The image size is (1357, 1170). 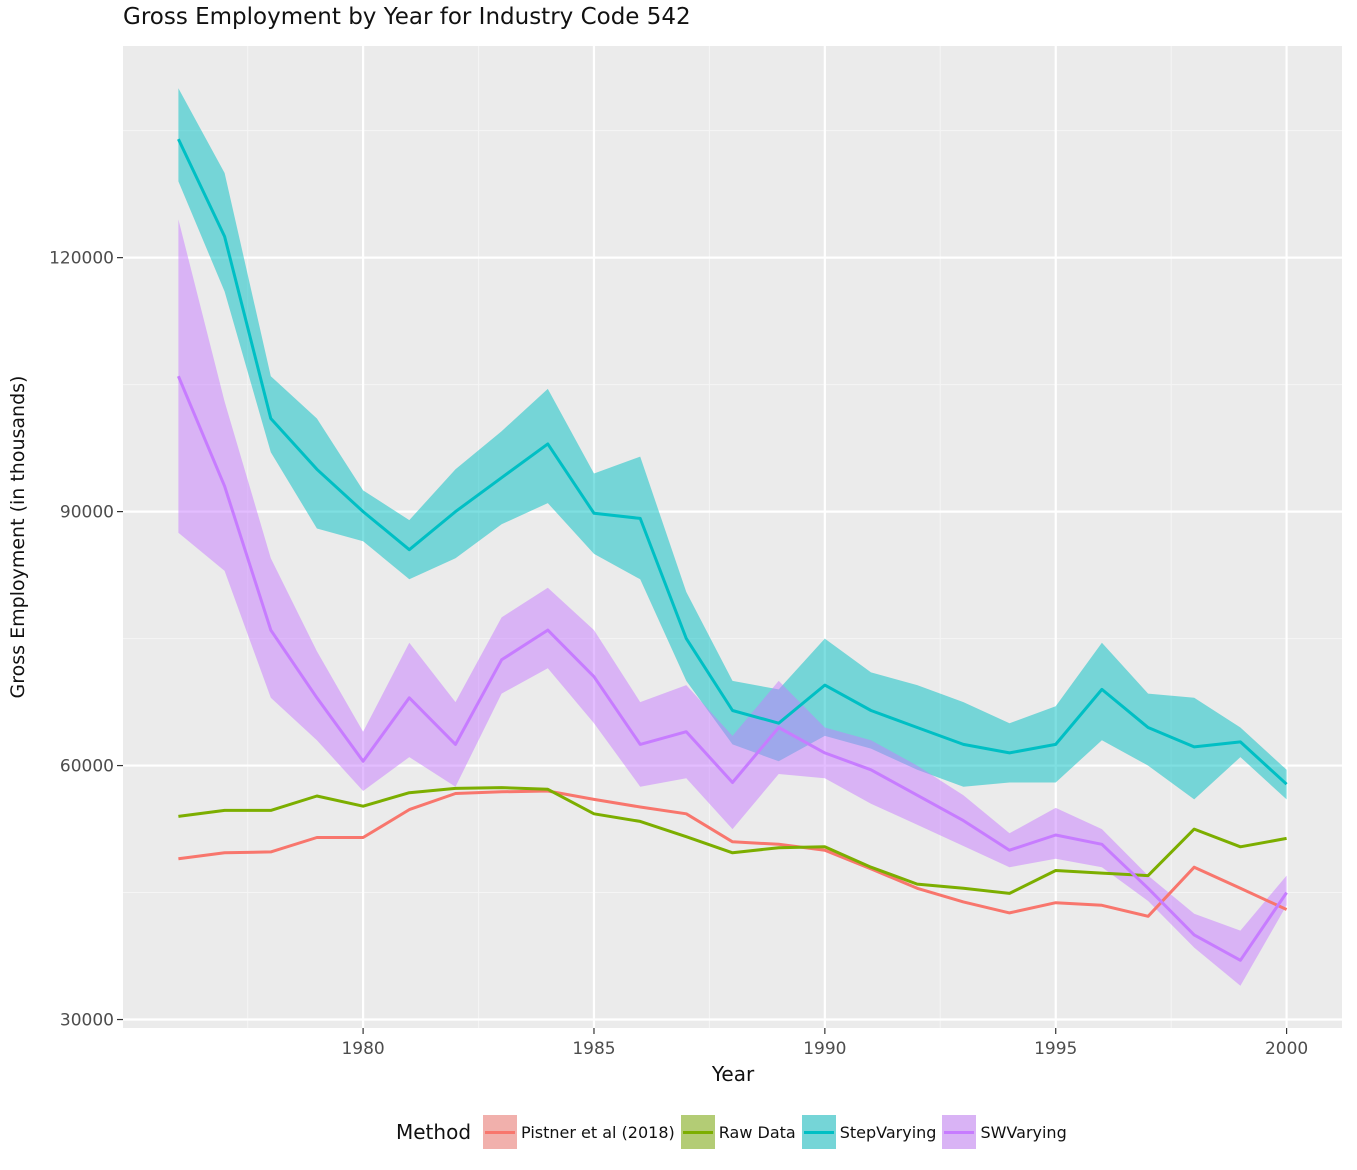 What do you see at coordinates (86, 640) in the screenshot?
I see `y-axis-ticks: 30000 60000 90000 120000` at bounding box center [86, 640].